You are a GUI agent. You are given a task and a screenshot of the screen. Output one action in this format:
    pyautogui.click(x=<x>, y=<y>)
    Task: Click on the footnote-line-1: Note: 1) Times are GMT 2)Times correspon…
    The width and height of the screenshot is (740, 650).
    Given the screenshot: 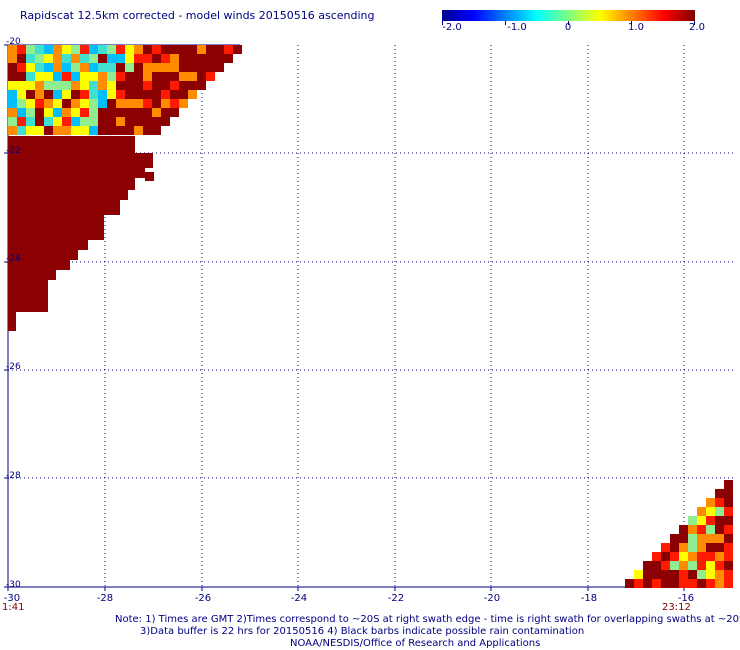 What is the action you would take?
    pyautogui.click(x=427, y=619)
    